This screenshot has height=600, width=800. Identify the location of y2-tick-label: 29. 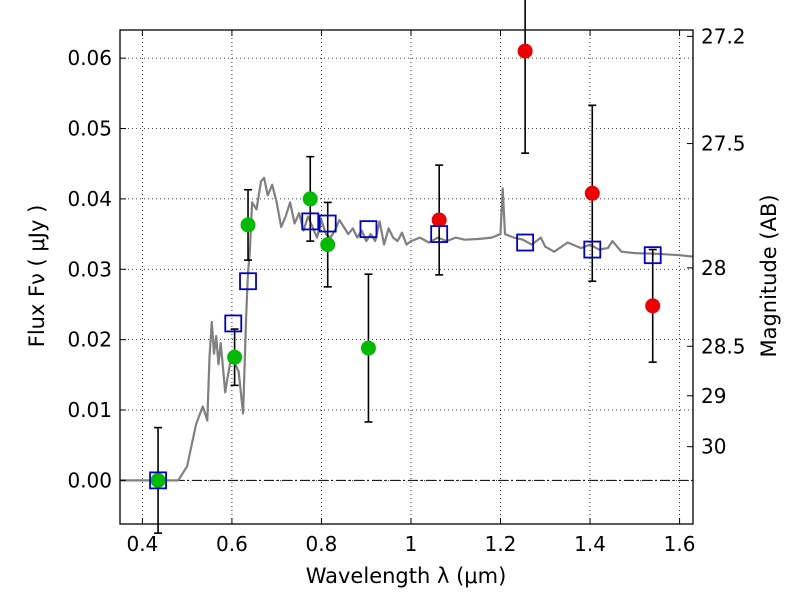
(713, 396).